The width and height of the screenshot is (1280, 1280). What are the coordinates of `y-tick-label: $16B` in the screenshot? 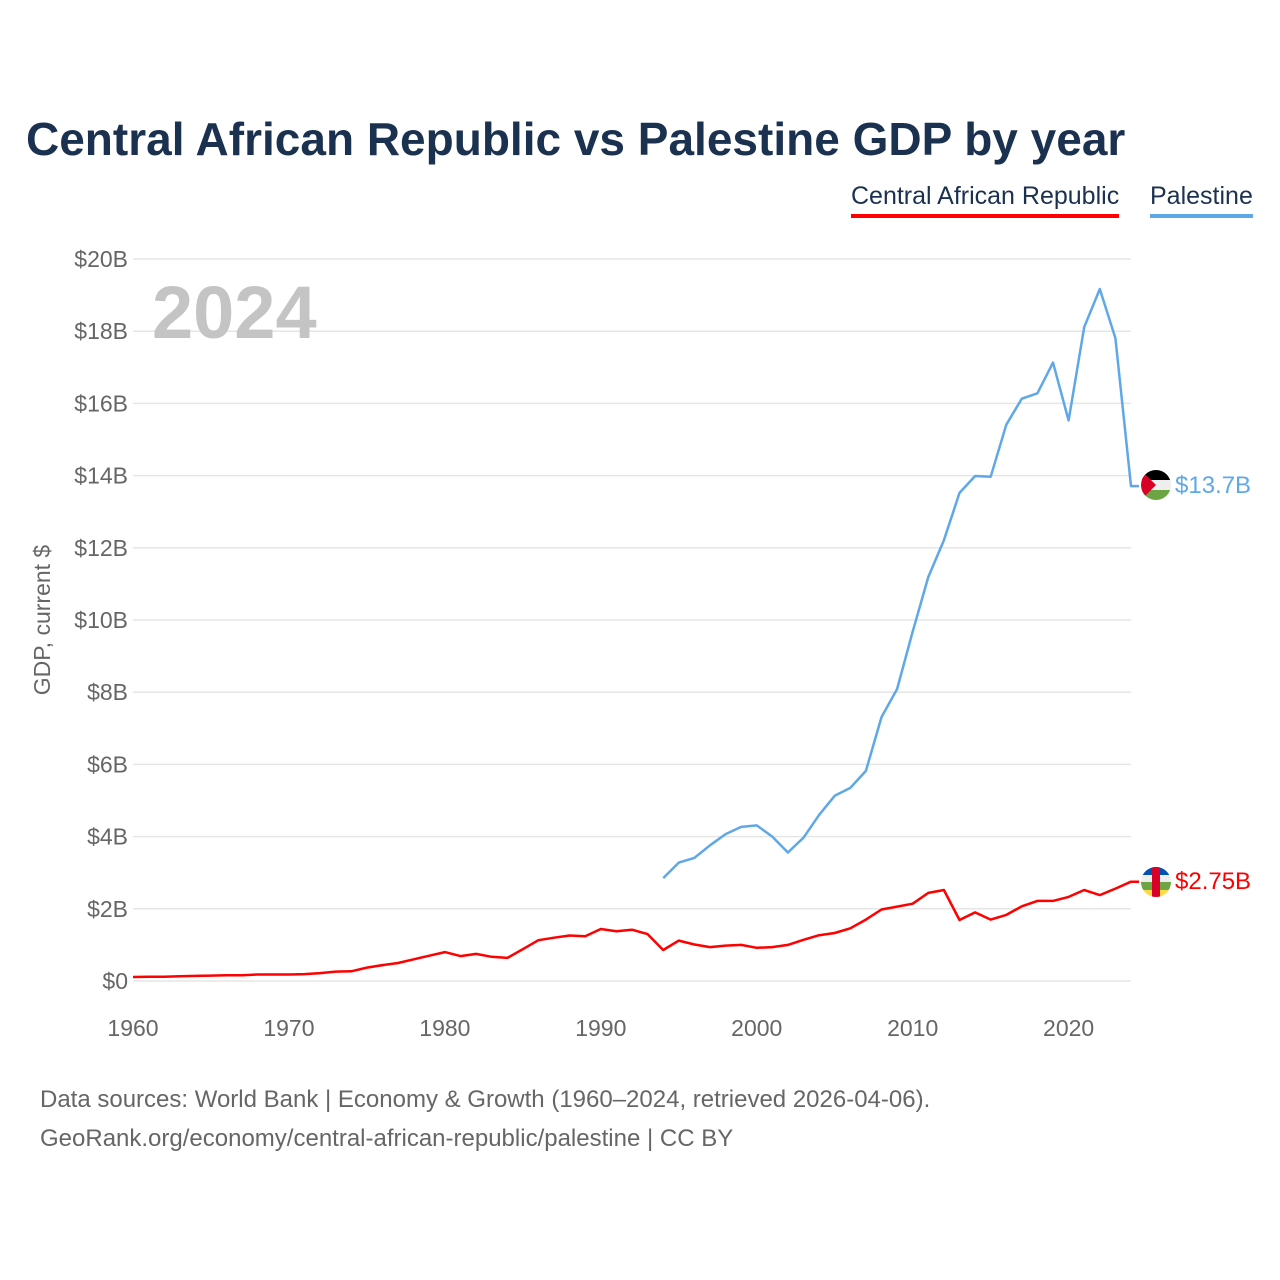 It's located at (101, 403).